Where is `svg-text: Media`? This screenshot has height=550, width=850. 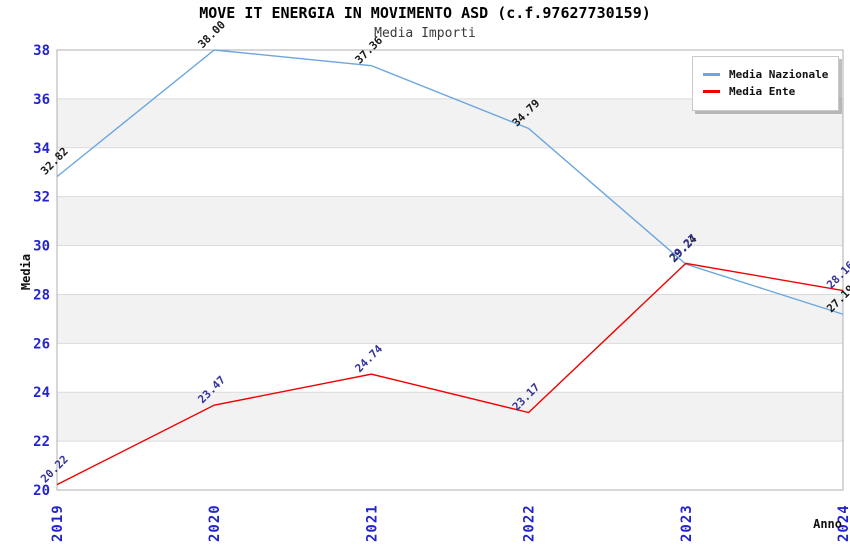
svg-text: Media is located at coordinates (26, 272).